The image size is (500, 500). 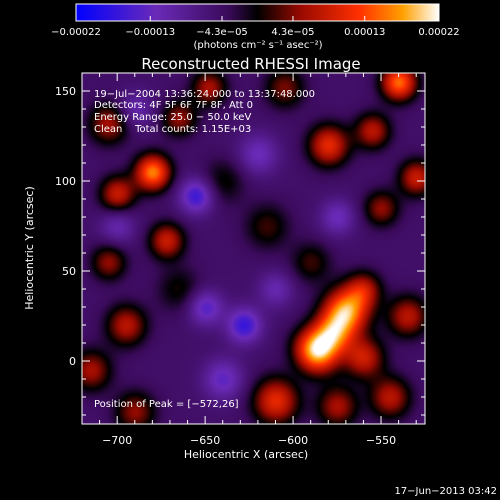 What do you see at coordinates (222, 32) in the screenshot?
I see `colorbar-tick-label: −4.3e−05` at bounding box center [222, 32].